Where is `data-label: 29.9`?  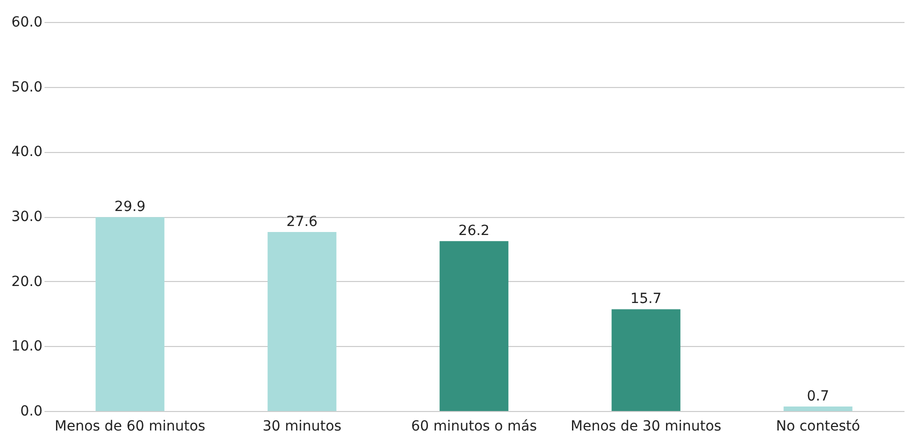 data-label: 29.9 is located at coordinates (130, 207).